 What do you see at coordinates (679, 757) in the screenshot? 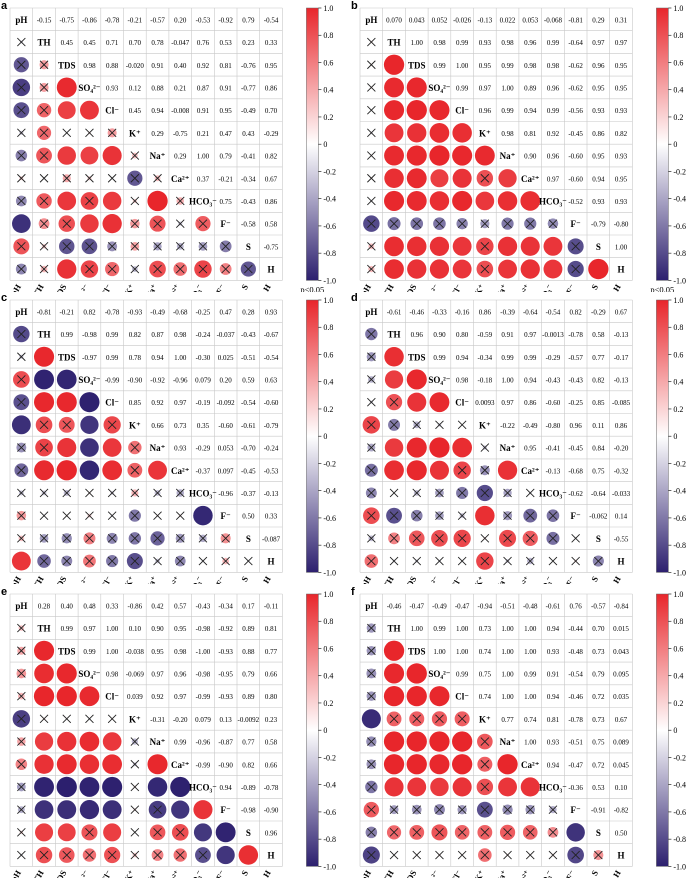
I see `colorbar-tick: -0.2` at bounding box center [679, 757].